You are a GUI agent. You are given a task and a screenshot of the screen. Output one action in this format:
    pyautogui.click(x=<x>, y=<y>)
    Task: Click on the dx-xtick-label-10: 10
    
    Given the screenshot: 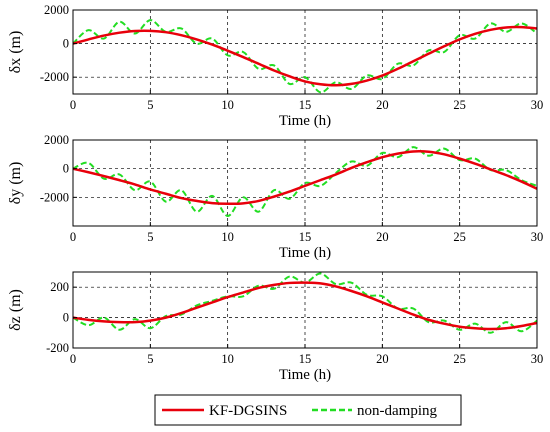 What is the action you would take?
    pyautogui.click(x=227, y=105)
    